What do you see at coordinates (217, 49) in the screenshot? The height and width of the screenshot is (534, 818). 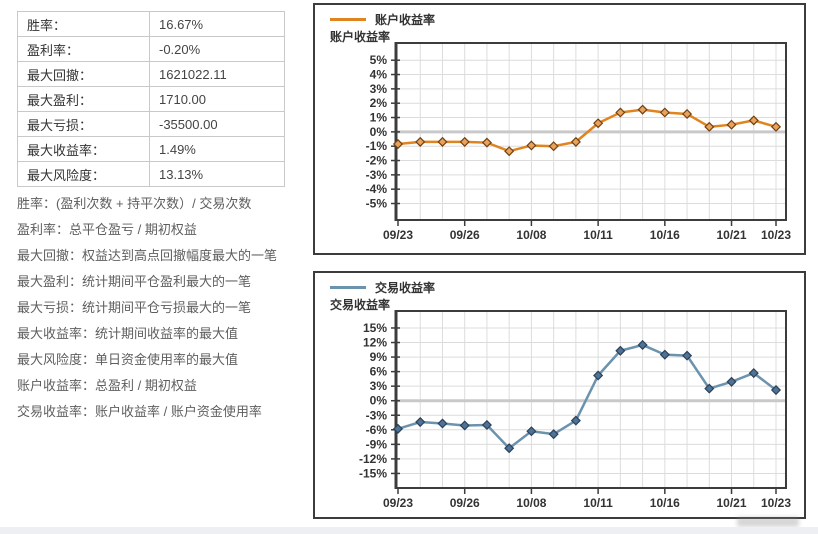 I see `stat-value: -0.20%` at bounding box center [217, 49].